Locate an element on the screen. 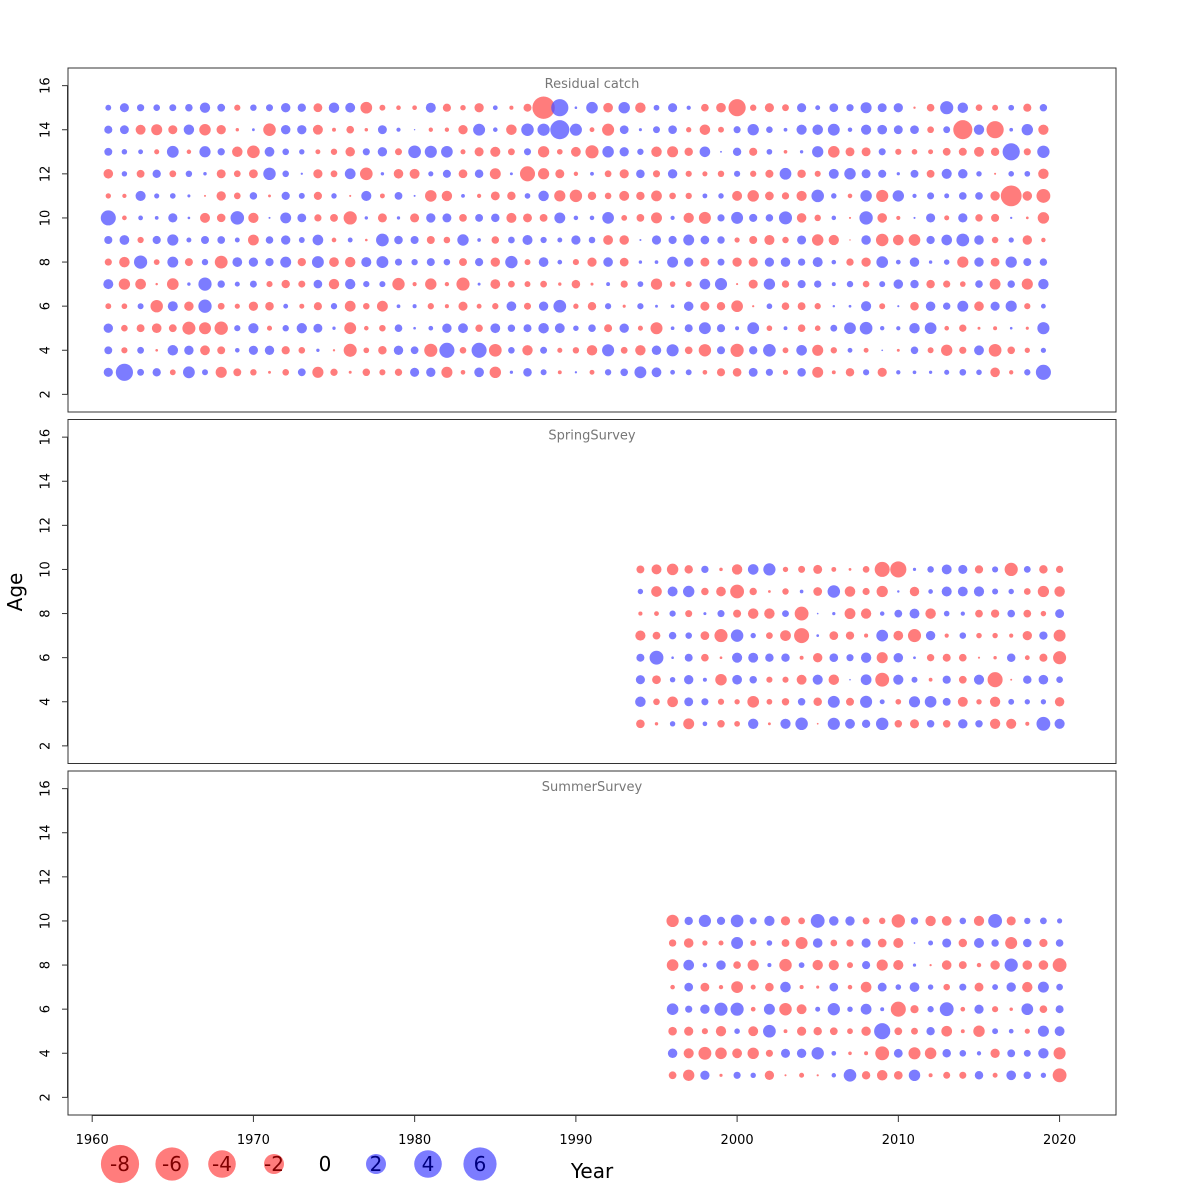  x-axis-label: Year is located at coordinates (592, 1171).